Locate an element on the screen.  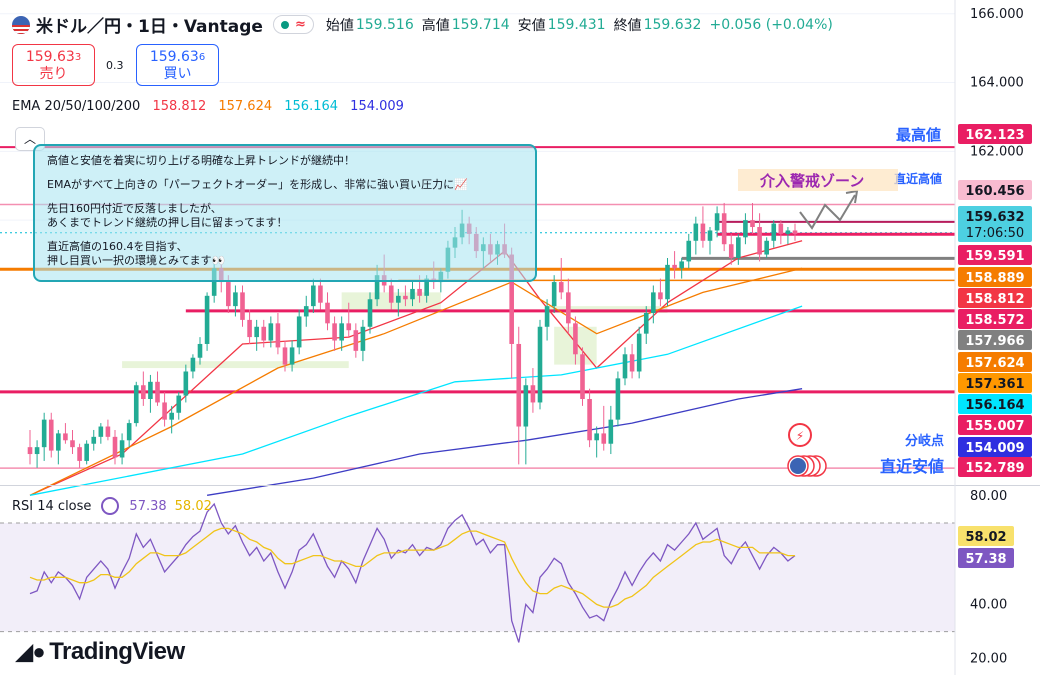
rsi-tag-text: 58.02 is located at coordinates (985, 537).